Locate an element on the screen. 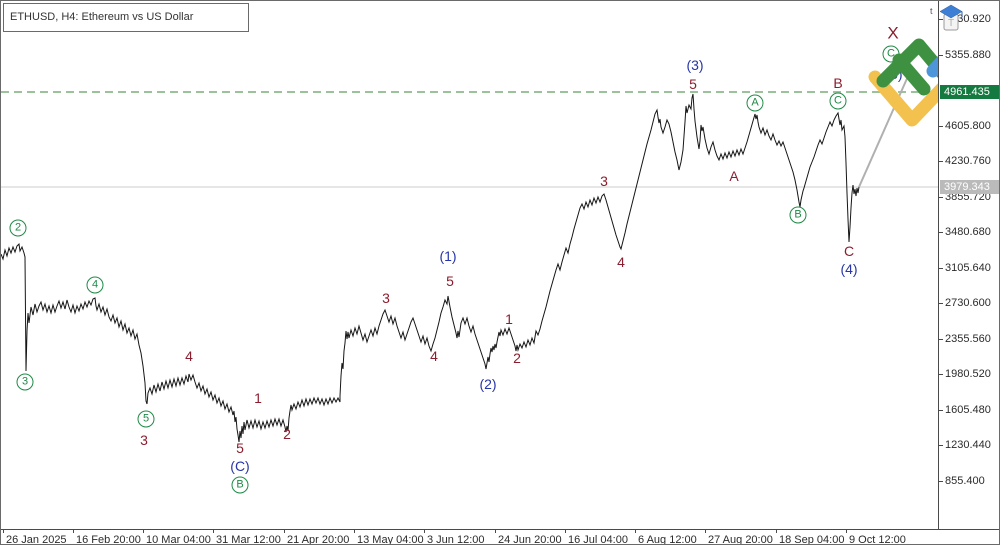 The width and height of the screenshot is (1000, 545). time-tick-label: 16 Jul 04:00 is located at coordinates (598, 539).